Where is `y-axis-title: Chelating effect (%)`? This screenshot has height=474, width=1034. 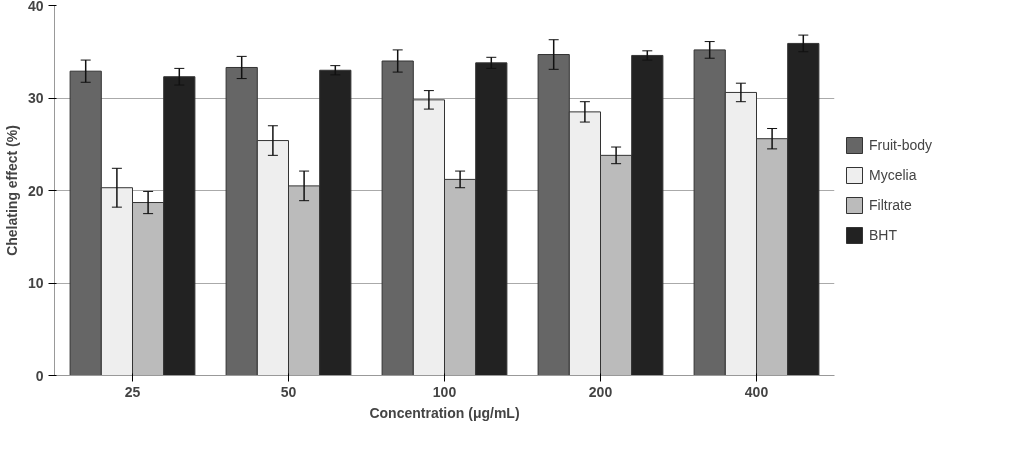
y-axis-title: Chelating effect (%) is located at coordinates (11, 190).